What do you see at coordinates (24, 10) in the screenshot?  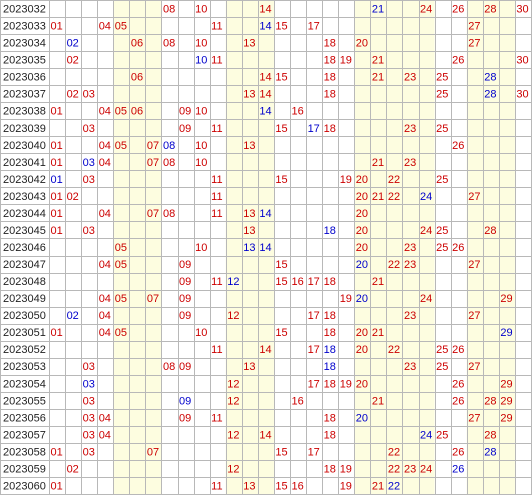 I see `issue-number: 2023032` at bounding box center [24, 10].